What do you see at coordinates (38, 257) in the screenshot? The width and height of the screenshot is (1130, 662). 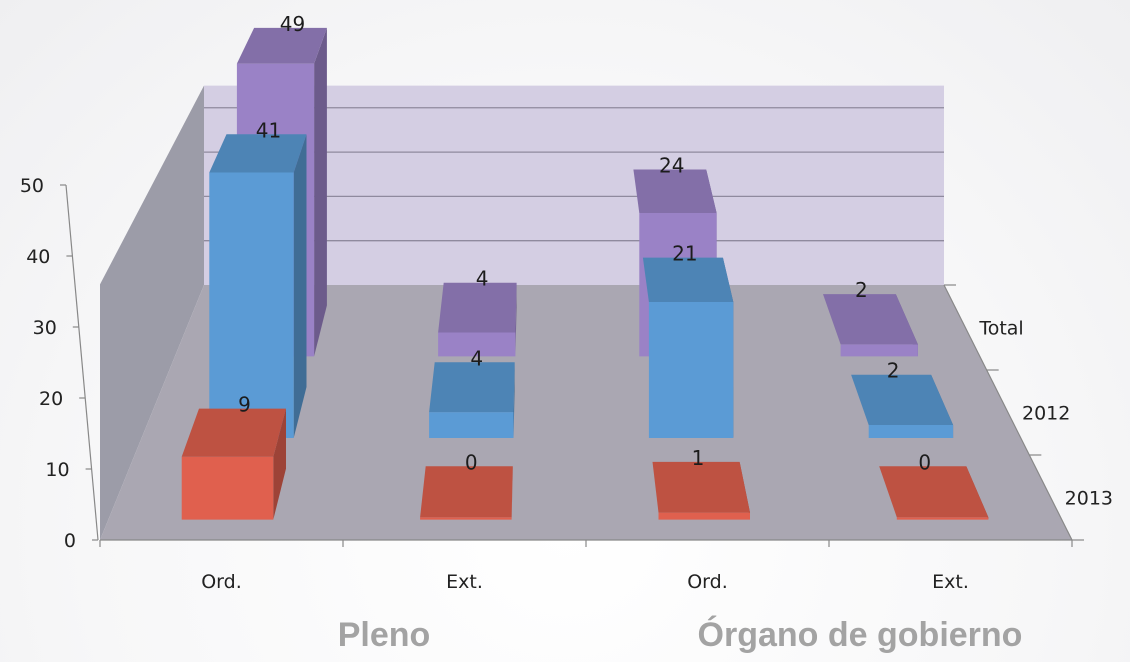 I see `value-tick-label: 40` at bounding box center [38, 257].